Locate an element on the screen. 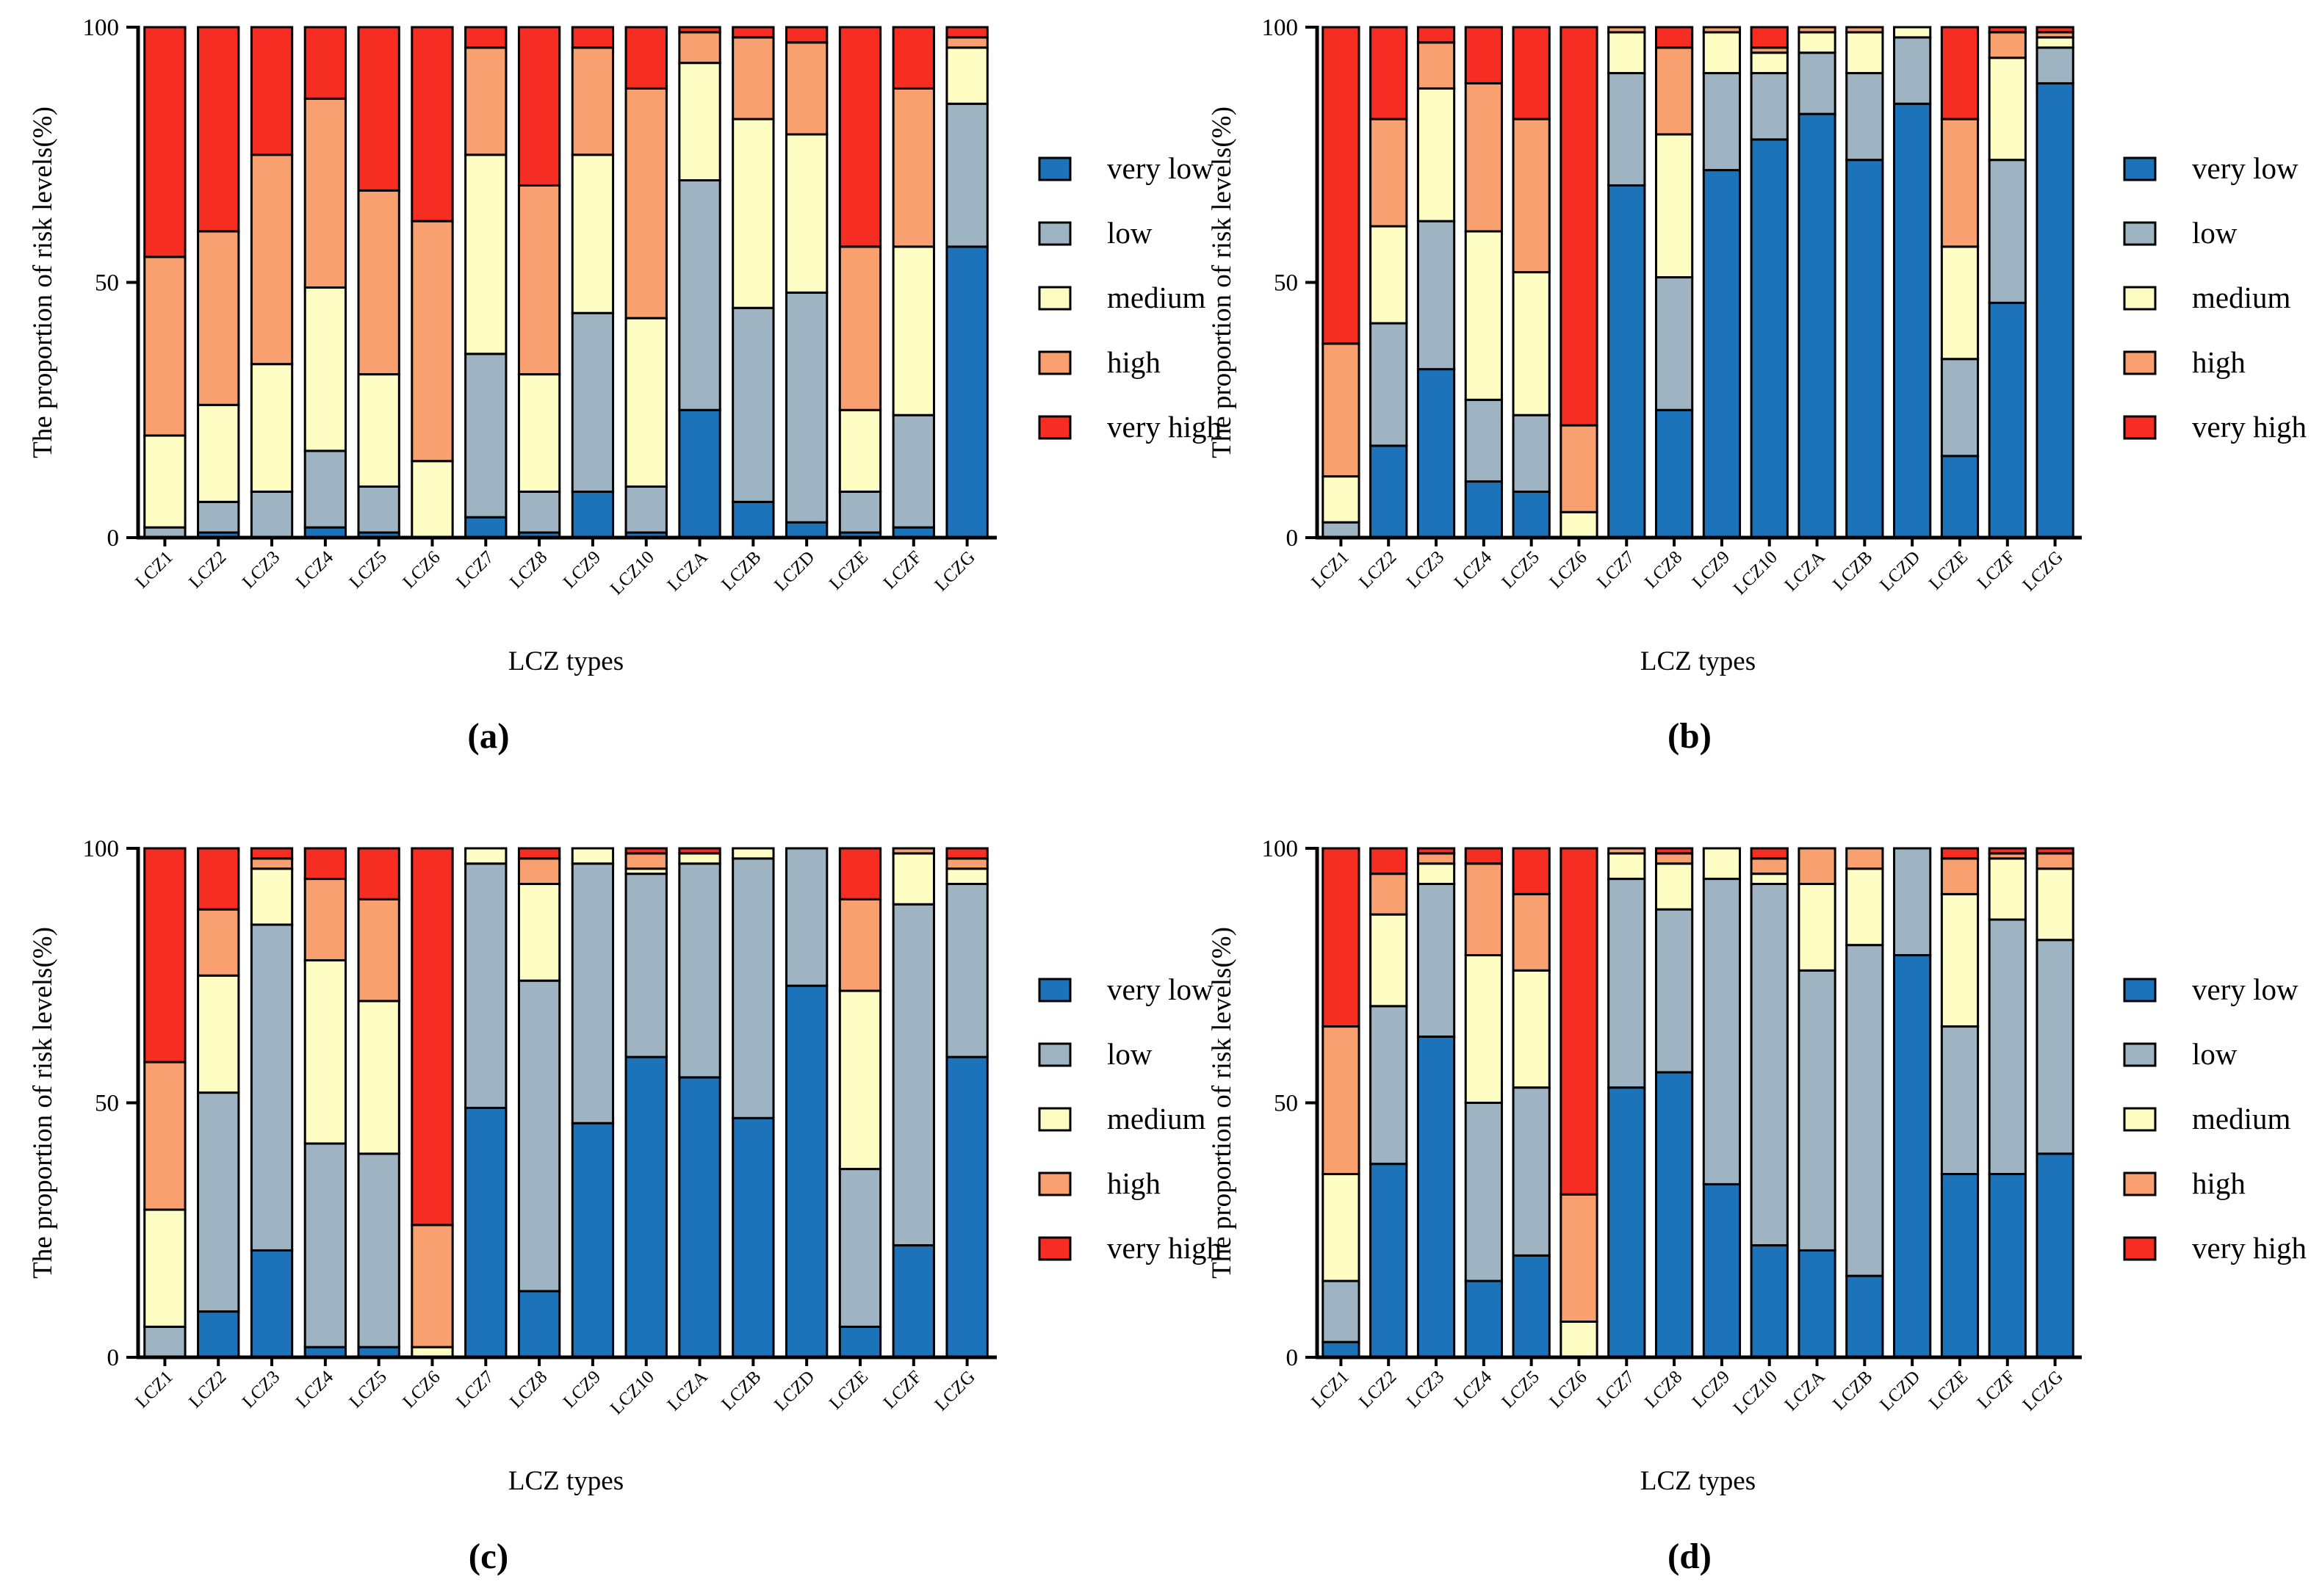 The image size is (2322, 1596). legend-label: very high is located at coordinates (2249, 427).